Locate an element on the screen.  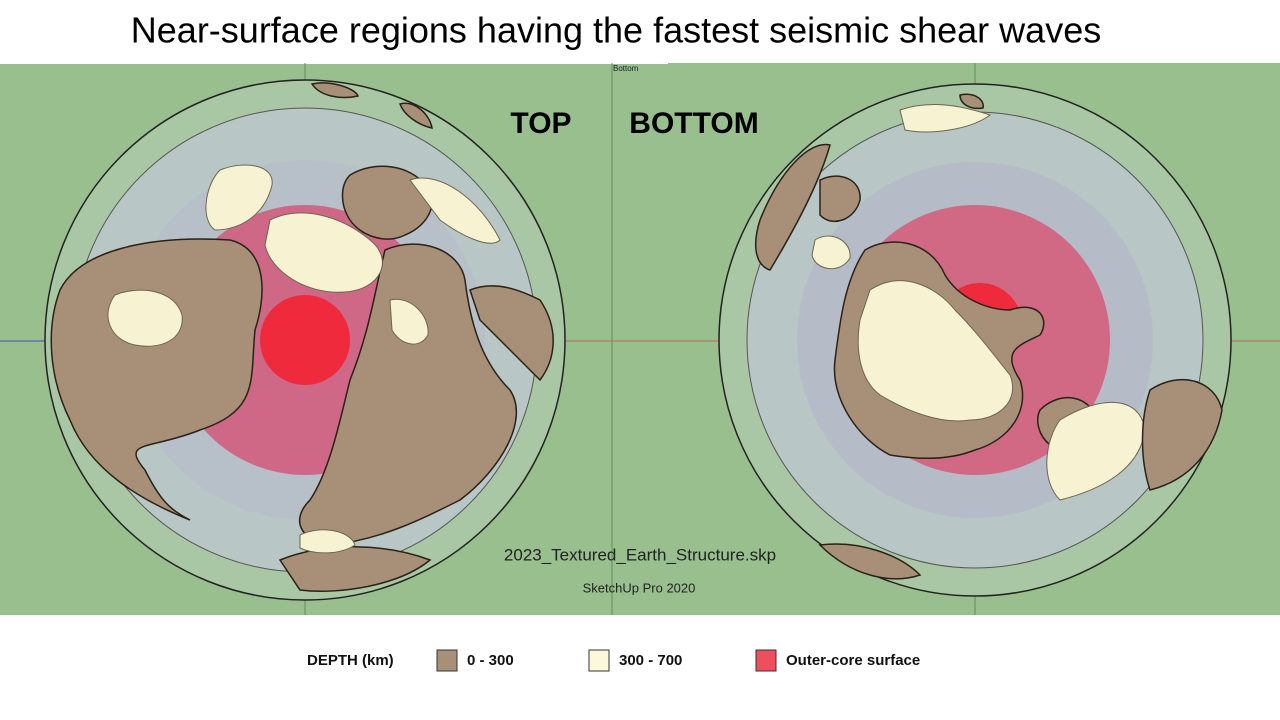
view-label: TOP is located at coordinates (540, 123).